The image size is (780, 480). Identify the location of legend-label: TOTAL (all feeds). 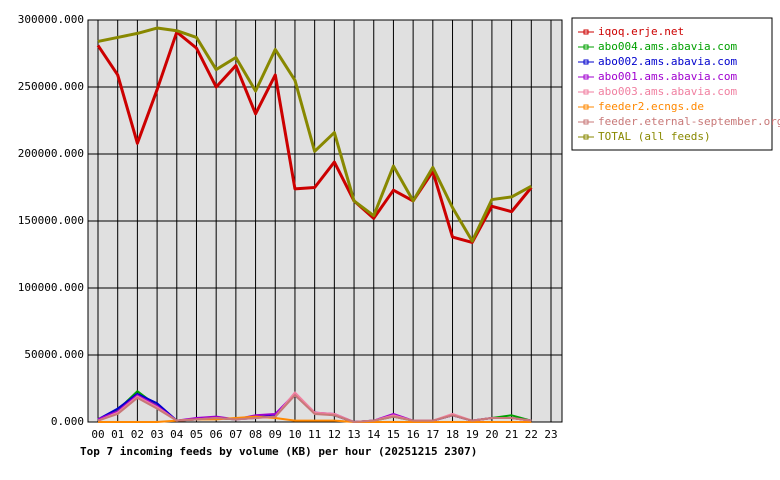
(654, 136).